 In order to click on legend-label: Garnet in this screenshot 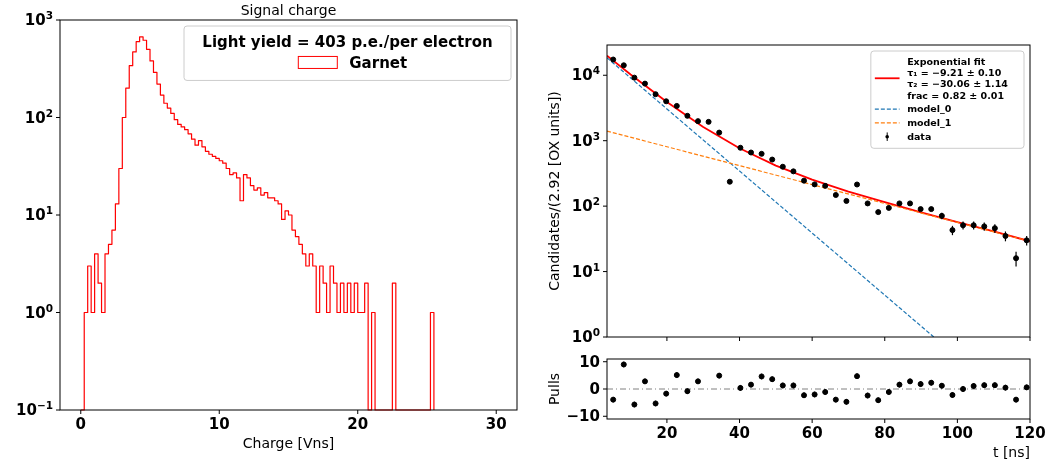, I will do `click(378, 62)`.